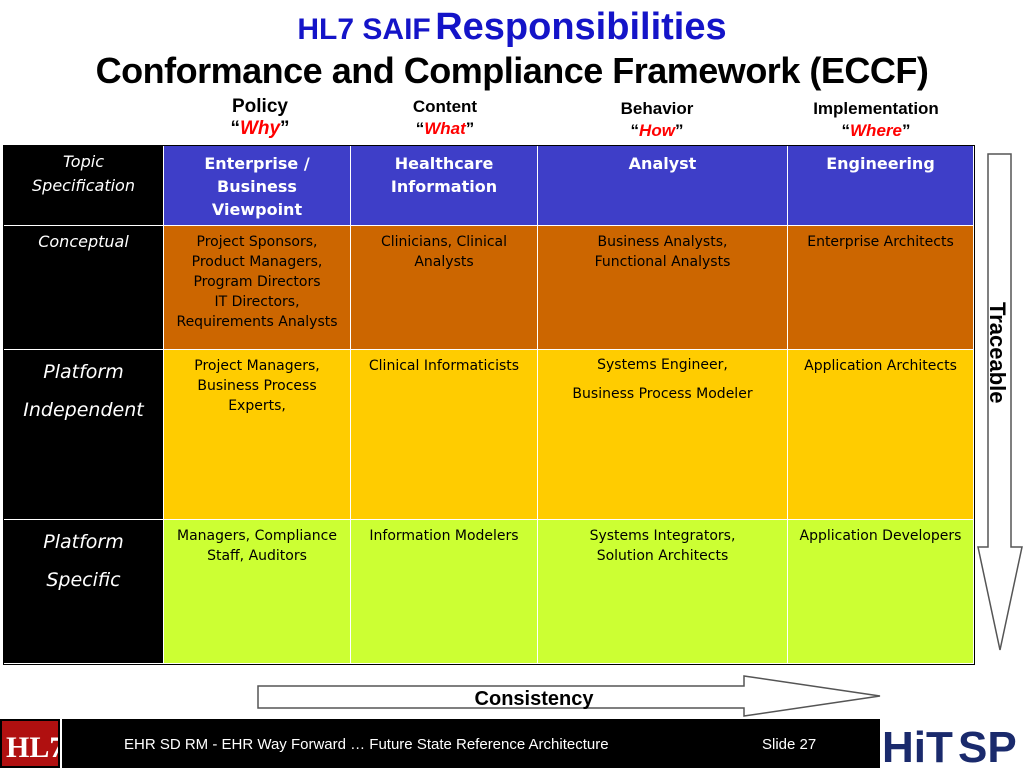 The image size is (1024, 768). Describe the element at coordinates (260, 106) in the screenshot. I see `column-heading-label: Policy` at that location.